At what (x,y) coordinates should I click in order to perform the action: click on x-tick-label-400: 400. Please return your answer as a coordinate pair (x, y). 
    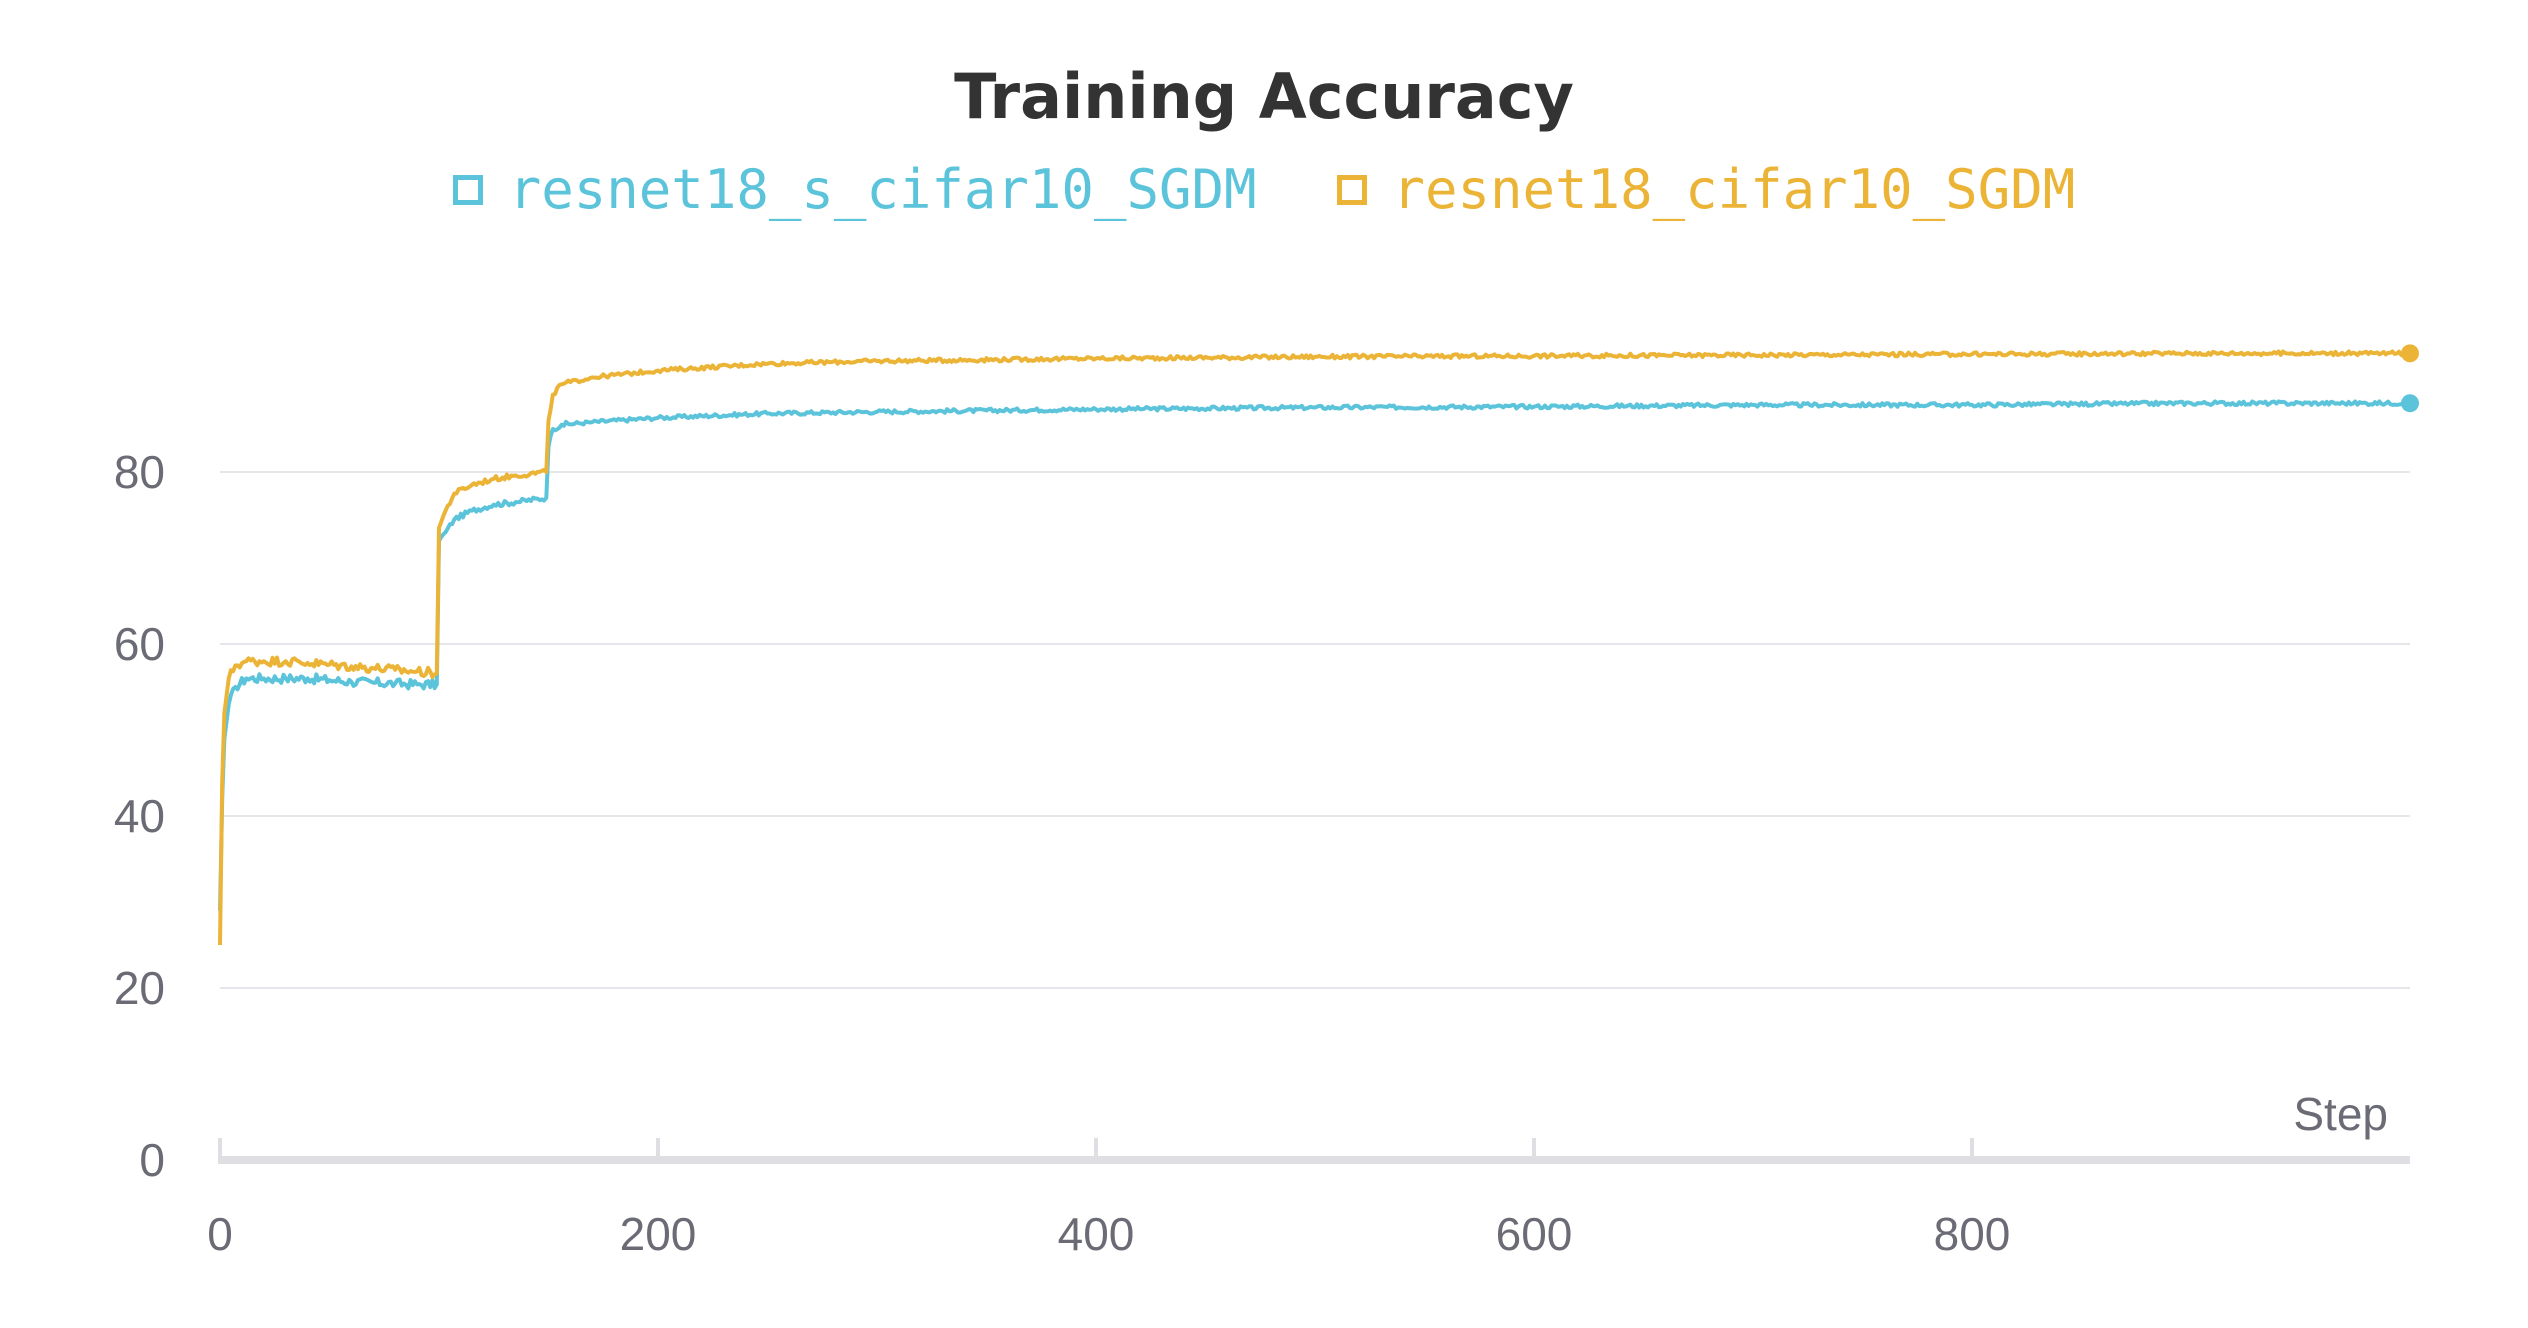
    Looking at the image, I should click on (1096, 1234).